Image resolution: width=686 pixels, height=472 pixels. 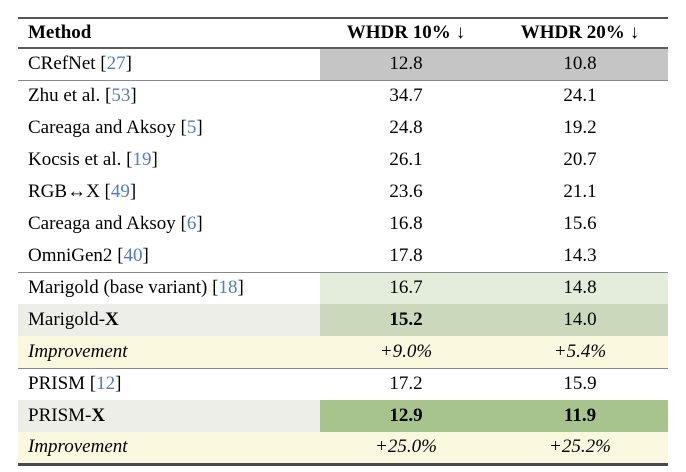 I want to click on method-cell: Careaga and Aksoy [6], so click(x=169, y=224).